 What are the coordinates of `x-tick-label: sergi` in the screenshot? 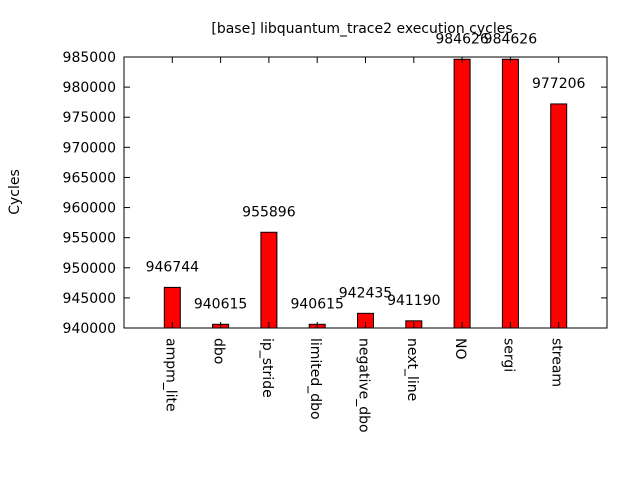 It's located at (508, 355).